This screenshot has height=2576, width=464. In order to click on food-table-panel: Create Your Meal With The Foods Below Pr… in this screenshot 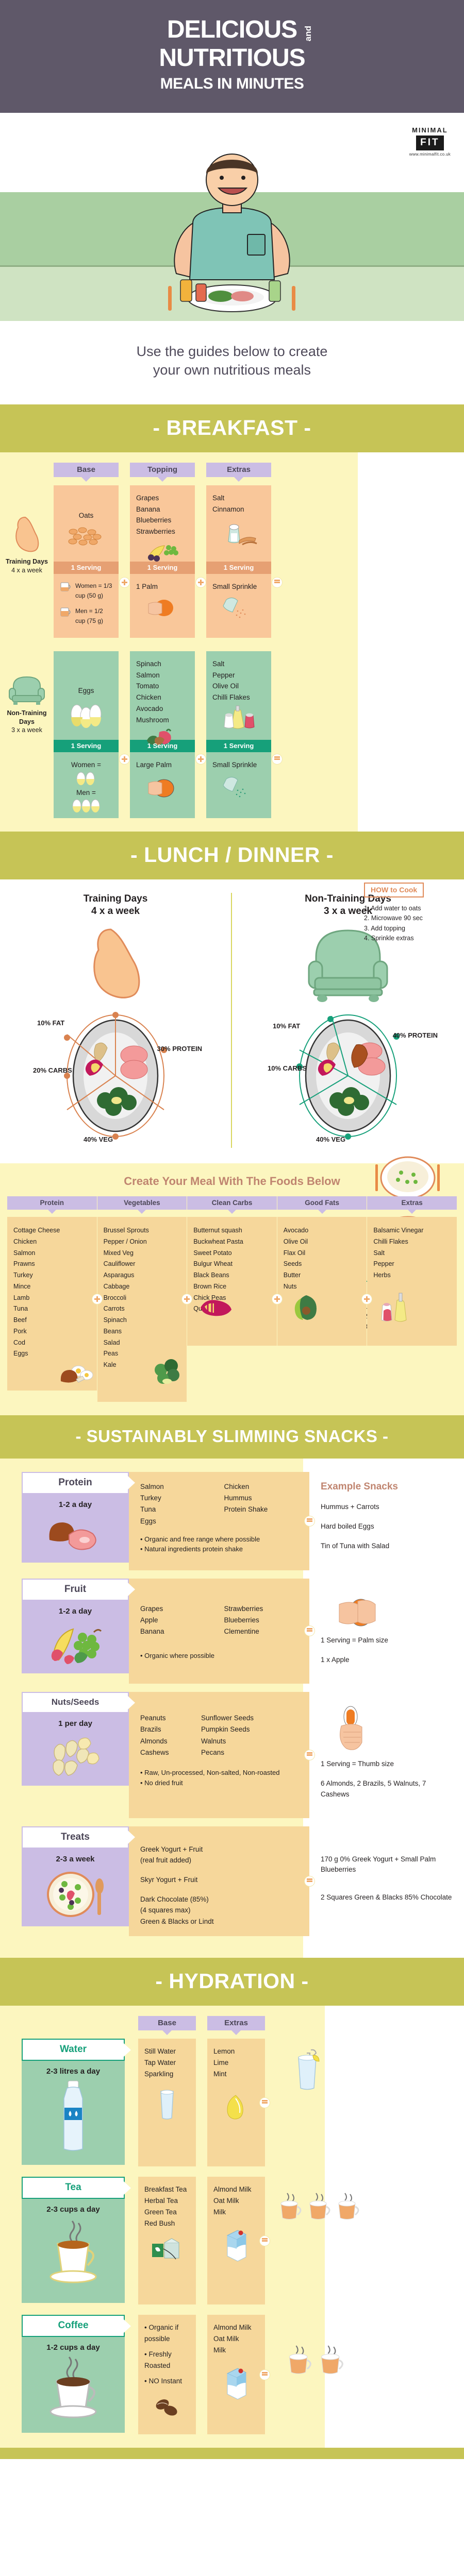, I will do `click(232, 1289)`.